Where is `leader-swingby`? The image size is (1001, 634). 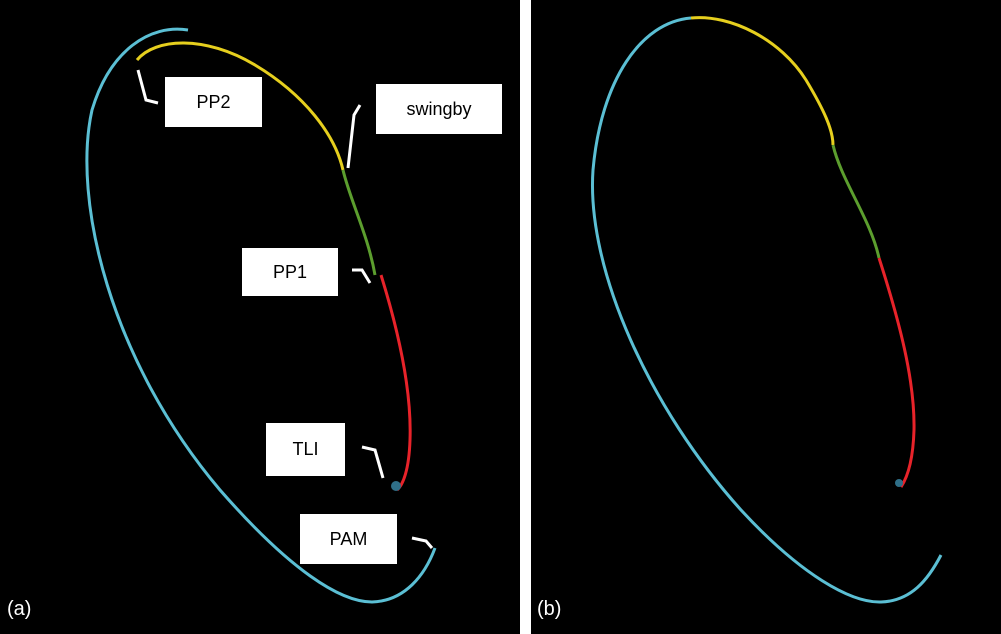 leader-swingby is located at coordinates (354, 136).